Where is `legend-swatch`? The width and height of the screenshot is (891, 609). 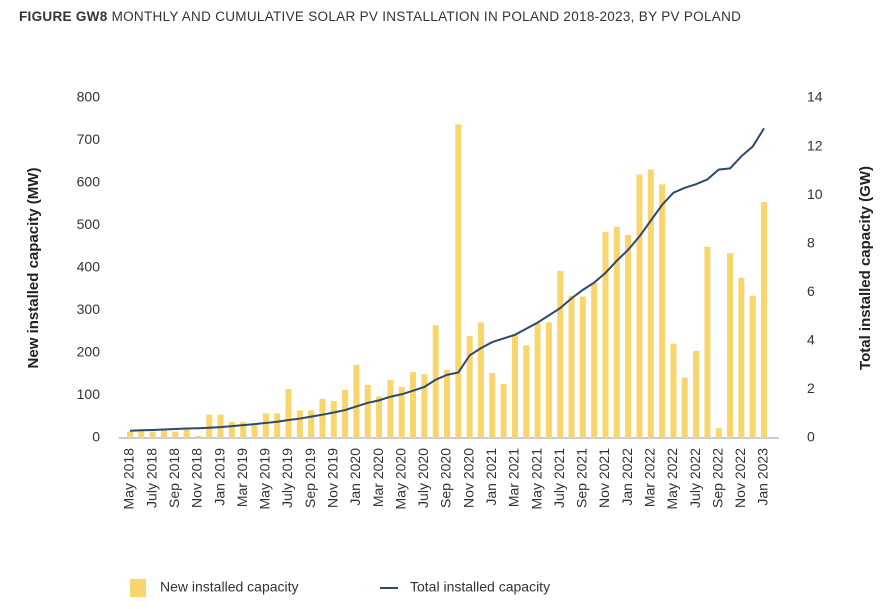
legend-swatch is located at coordinates (138, 588).